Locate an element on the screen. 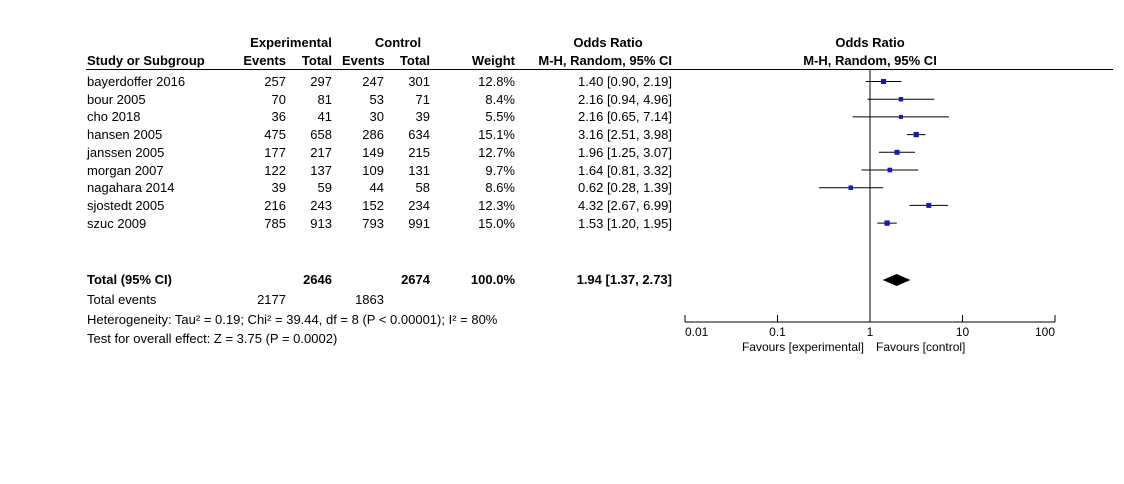 This screenshot has width=1124, height=484. study-ci-text: 2.16 [0.94, 4.96] is located at coordinates (625, 99).